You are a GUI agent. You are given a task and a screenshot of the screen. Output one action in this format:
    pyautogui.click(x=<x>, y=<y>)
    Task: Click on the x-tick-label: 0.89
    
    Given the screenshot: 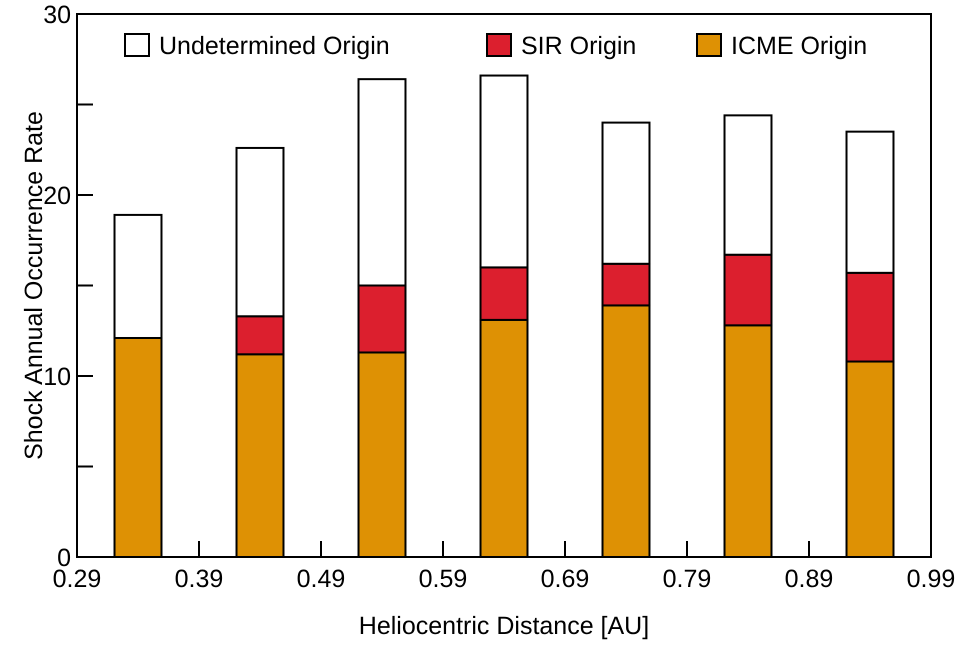 What is the action you would take?
    pyautogui.click(x=809, y=579)
    